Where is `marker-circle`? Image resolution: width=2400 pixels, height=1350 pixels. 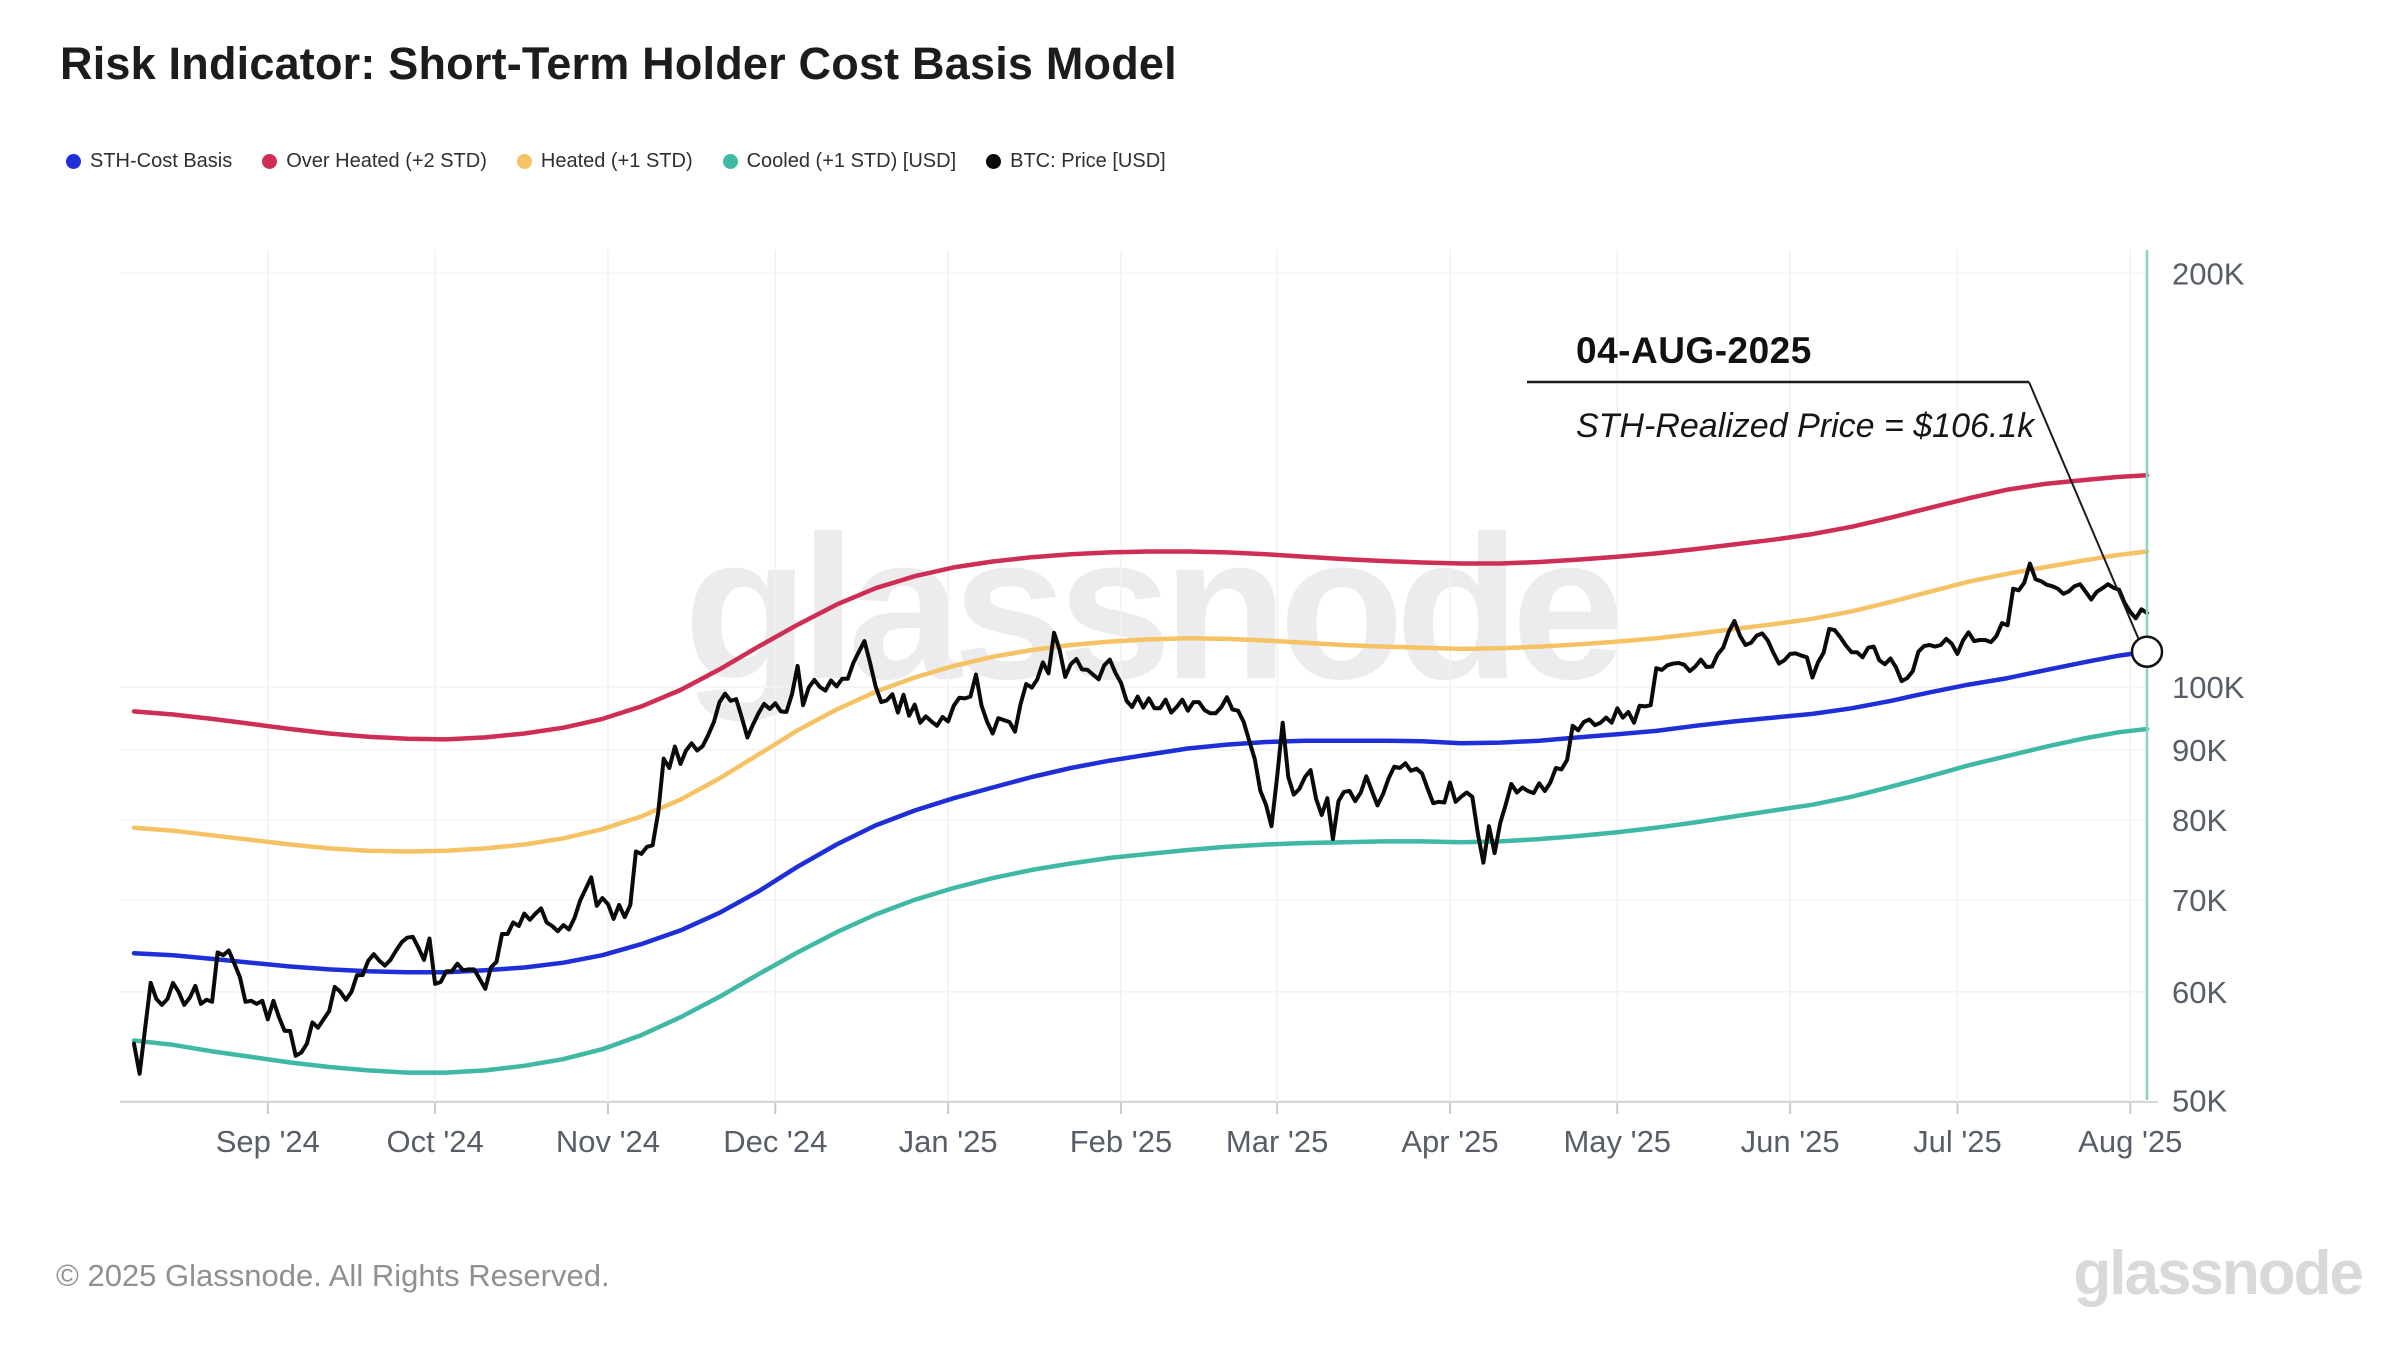
marker-circle is located at coordinates (2147, 651).